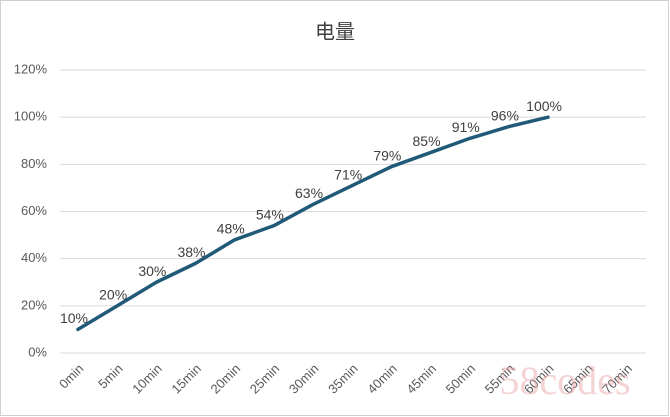 Image resolution: width=670 pixels, height=417 pixels. Describe the element at coordinates (113, 295) in the screenshot. I see `data-label: 20%` at that location.